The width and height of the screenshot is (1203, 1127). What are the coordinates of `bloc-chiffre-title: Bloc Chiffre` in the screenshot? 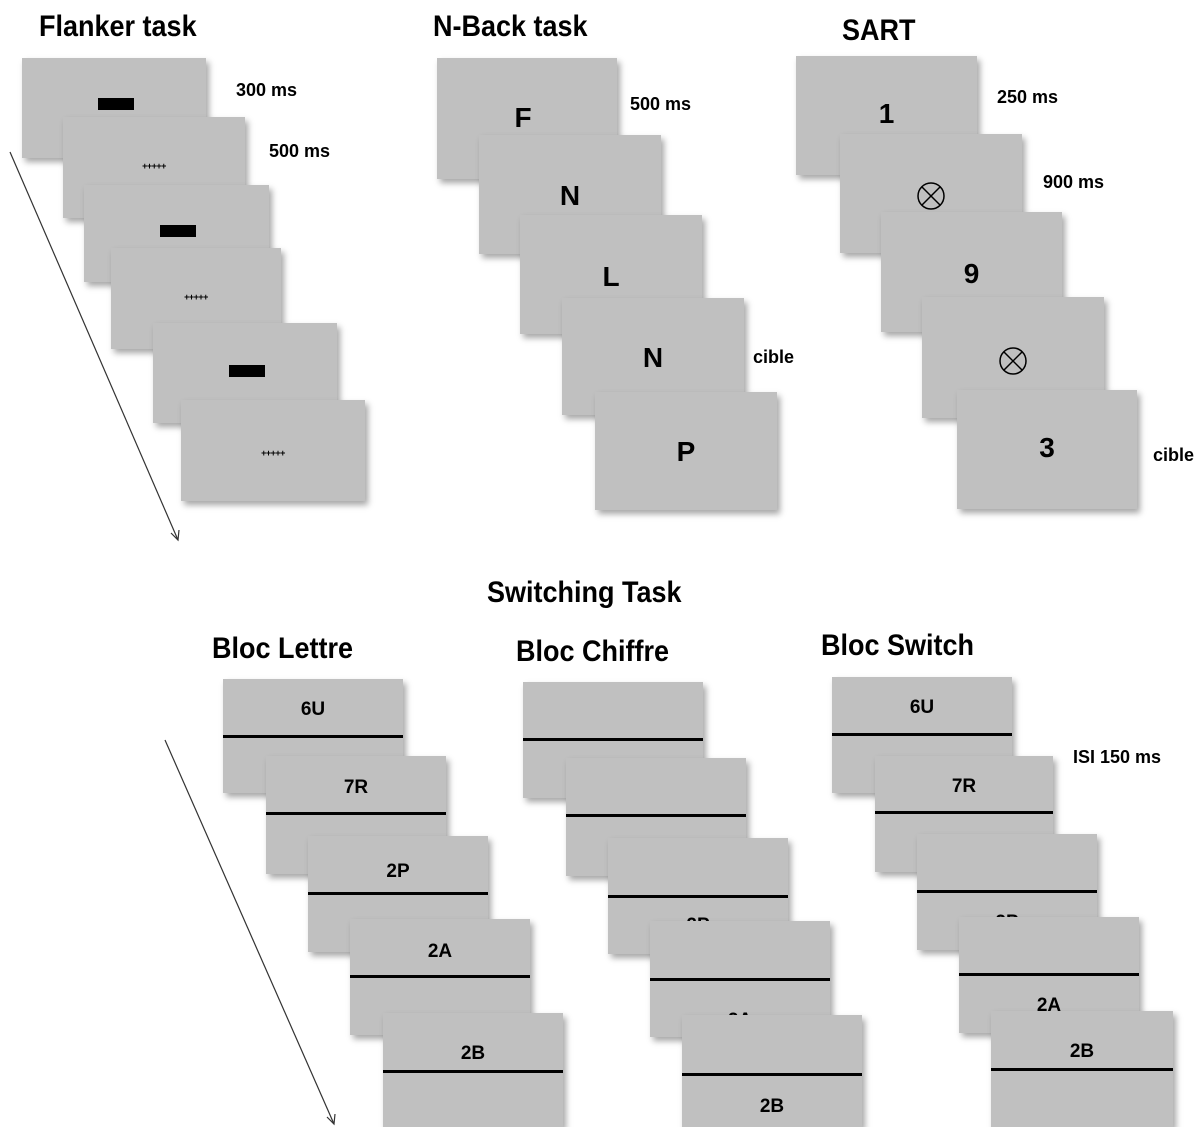 It's located at (593, 651).